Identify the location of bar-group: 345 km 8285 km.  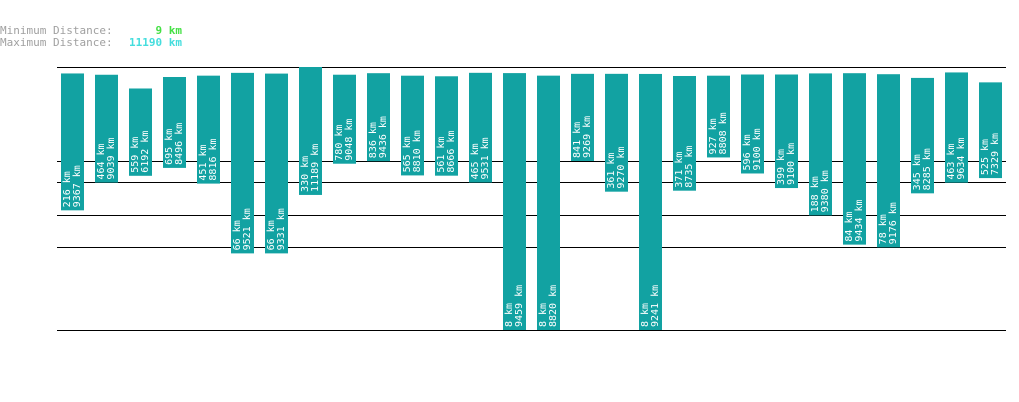
(922, 135).